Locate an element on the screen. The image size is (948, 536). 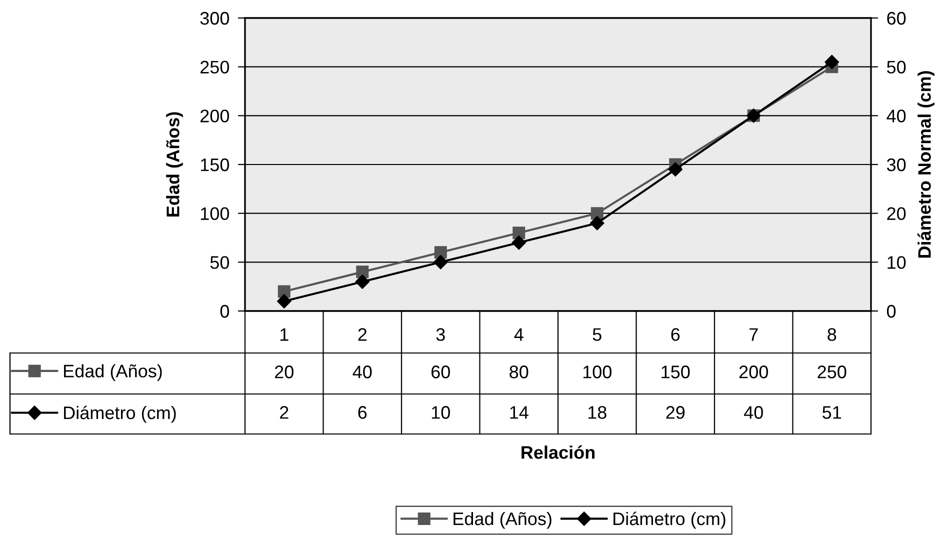
text: Edad (Años) is located at coordinates (503, 520).